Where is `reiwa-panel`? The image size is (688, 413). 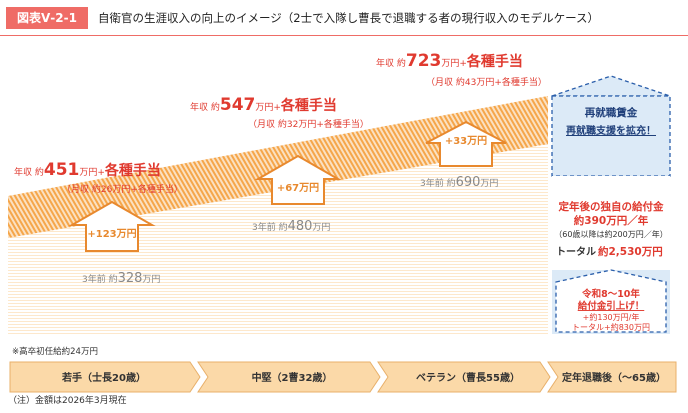 reiwa-panel is located at coordinates (611, 301).